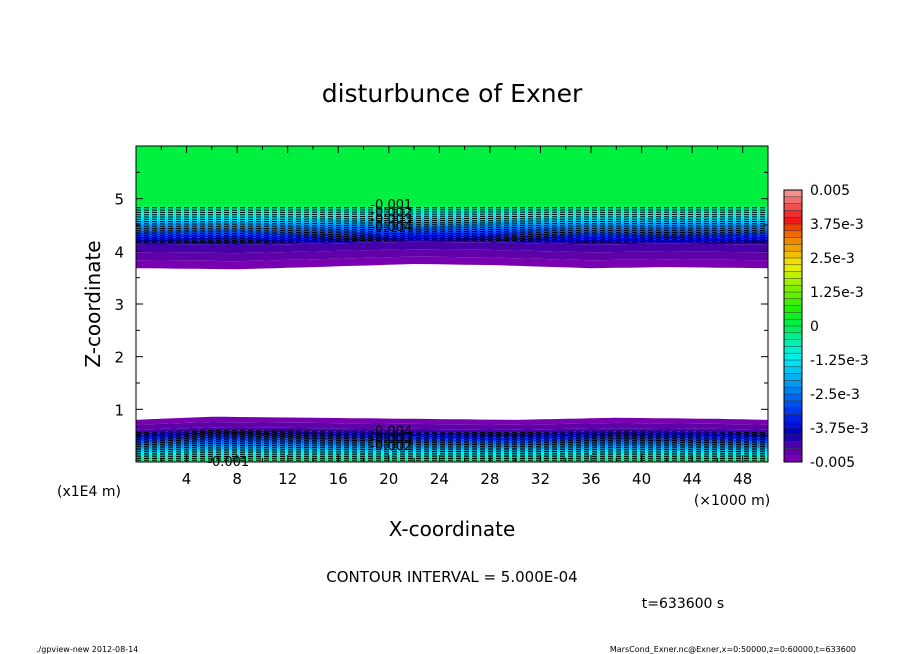 The height and width of the screenshot is (654, 904). What do you see at coordinates (89, 492) in the screenshot?
I see `y-unit-note: (x1E4 m)` at bounding box center [89, 492].